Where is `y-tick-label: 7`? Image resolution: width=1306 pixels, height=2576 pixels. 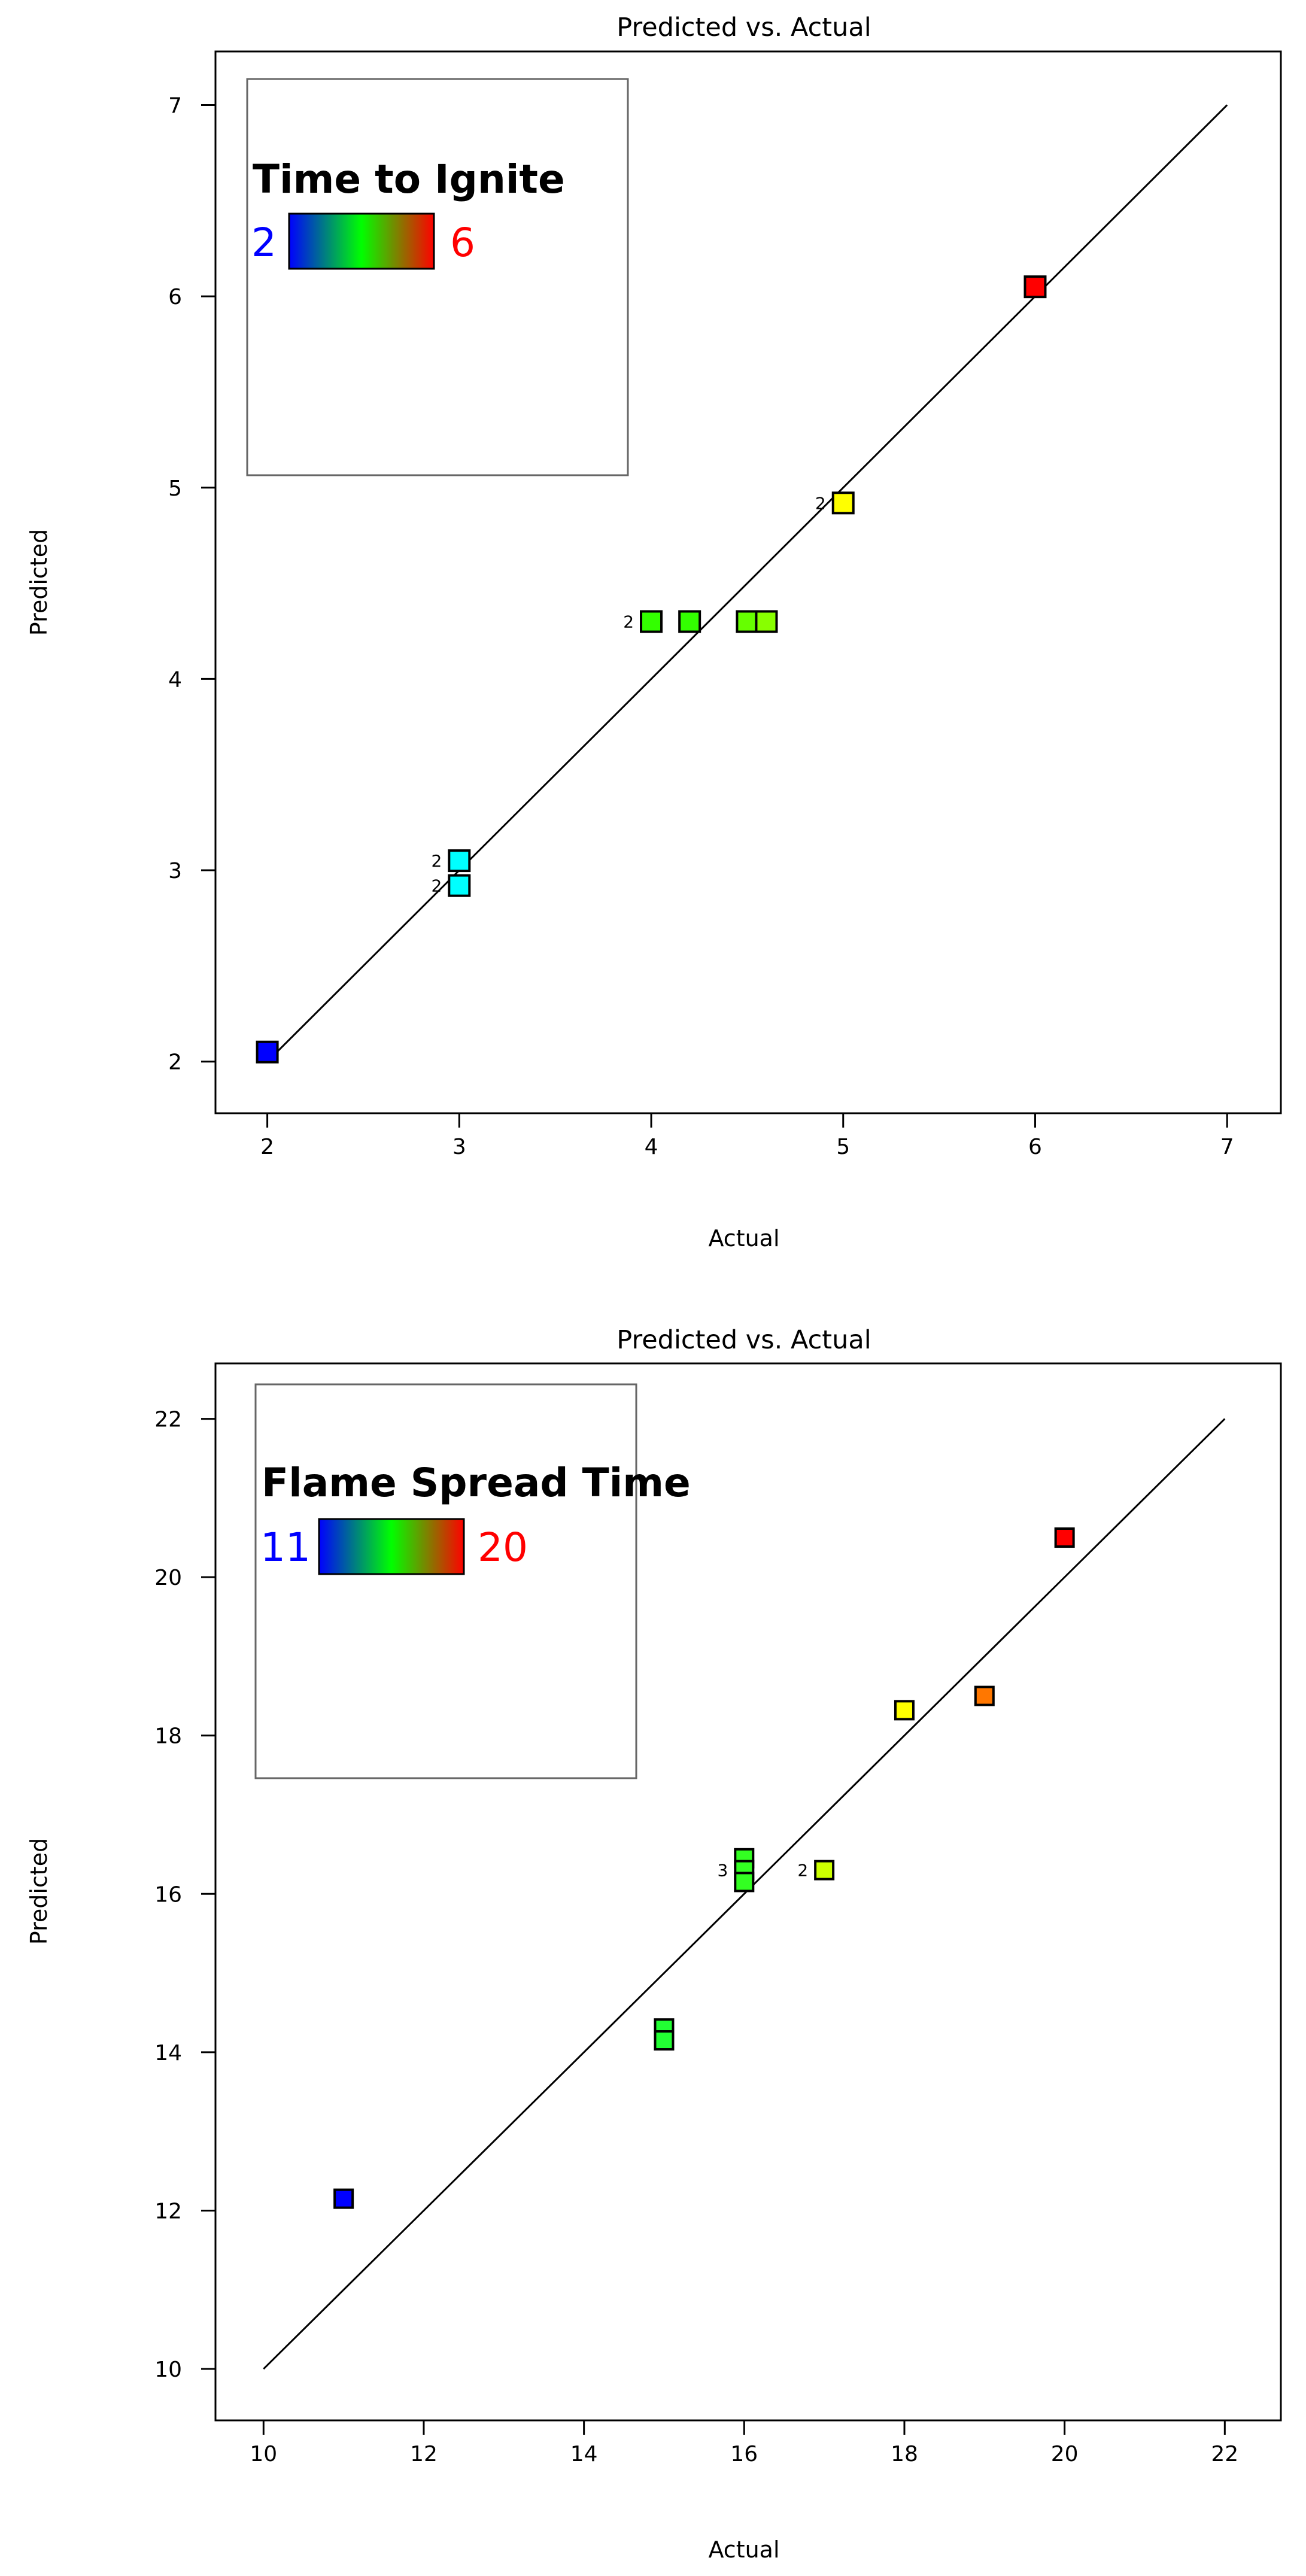 y-tick-label: 7 is located at coordinates (175, 105).